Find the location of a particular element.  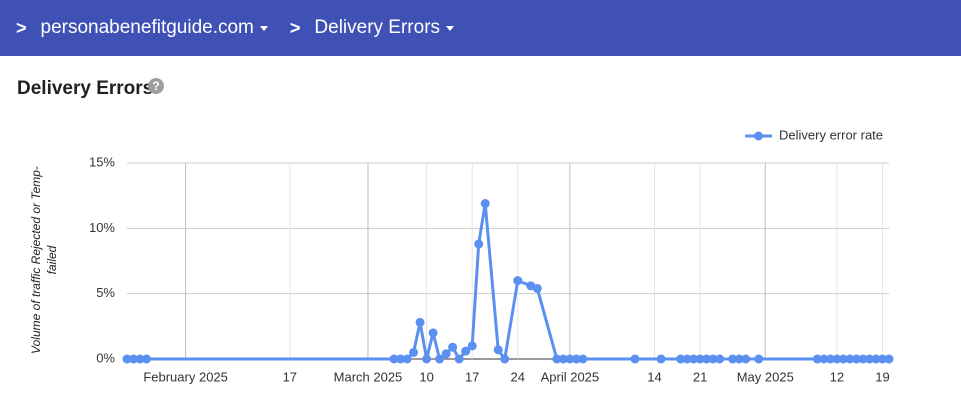

x-tick-label: 19 is located at coordinates (882, 376).